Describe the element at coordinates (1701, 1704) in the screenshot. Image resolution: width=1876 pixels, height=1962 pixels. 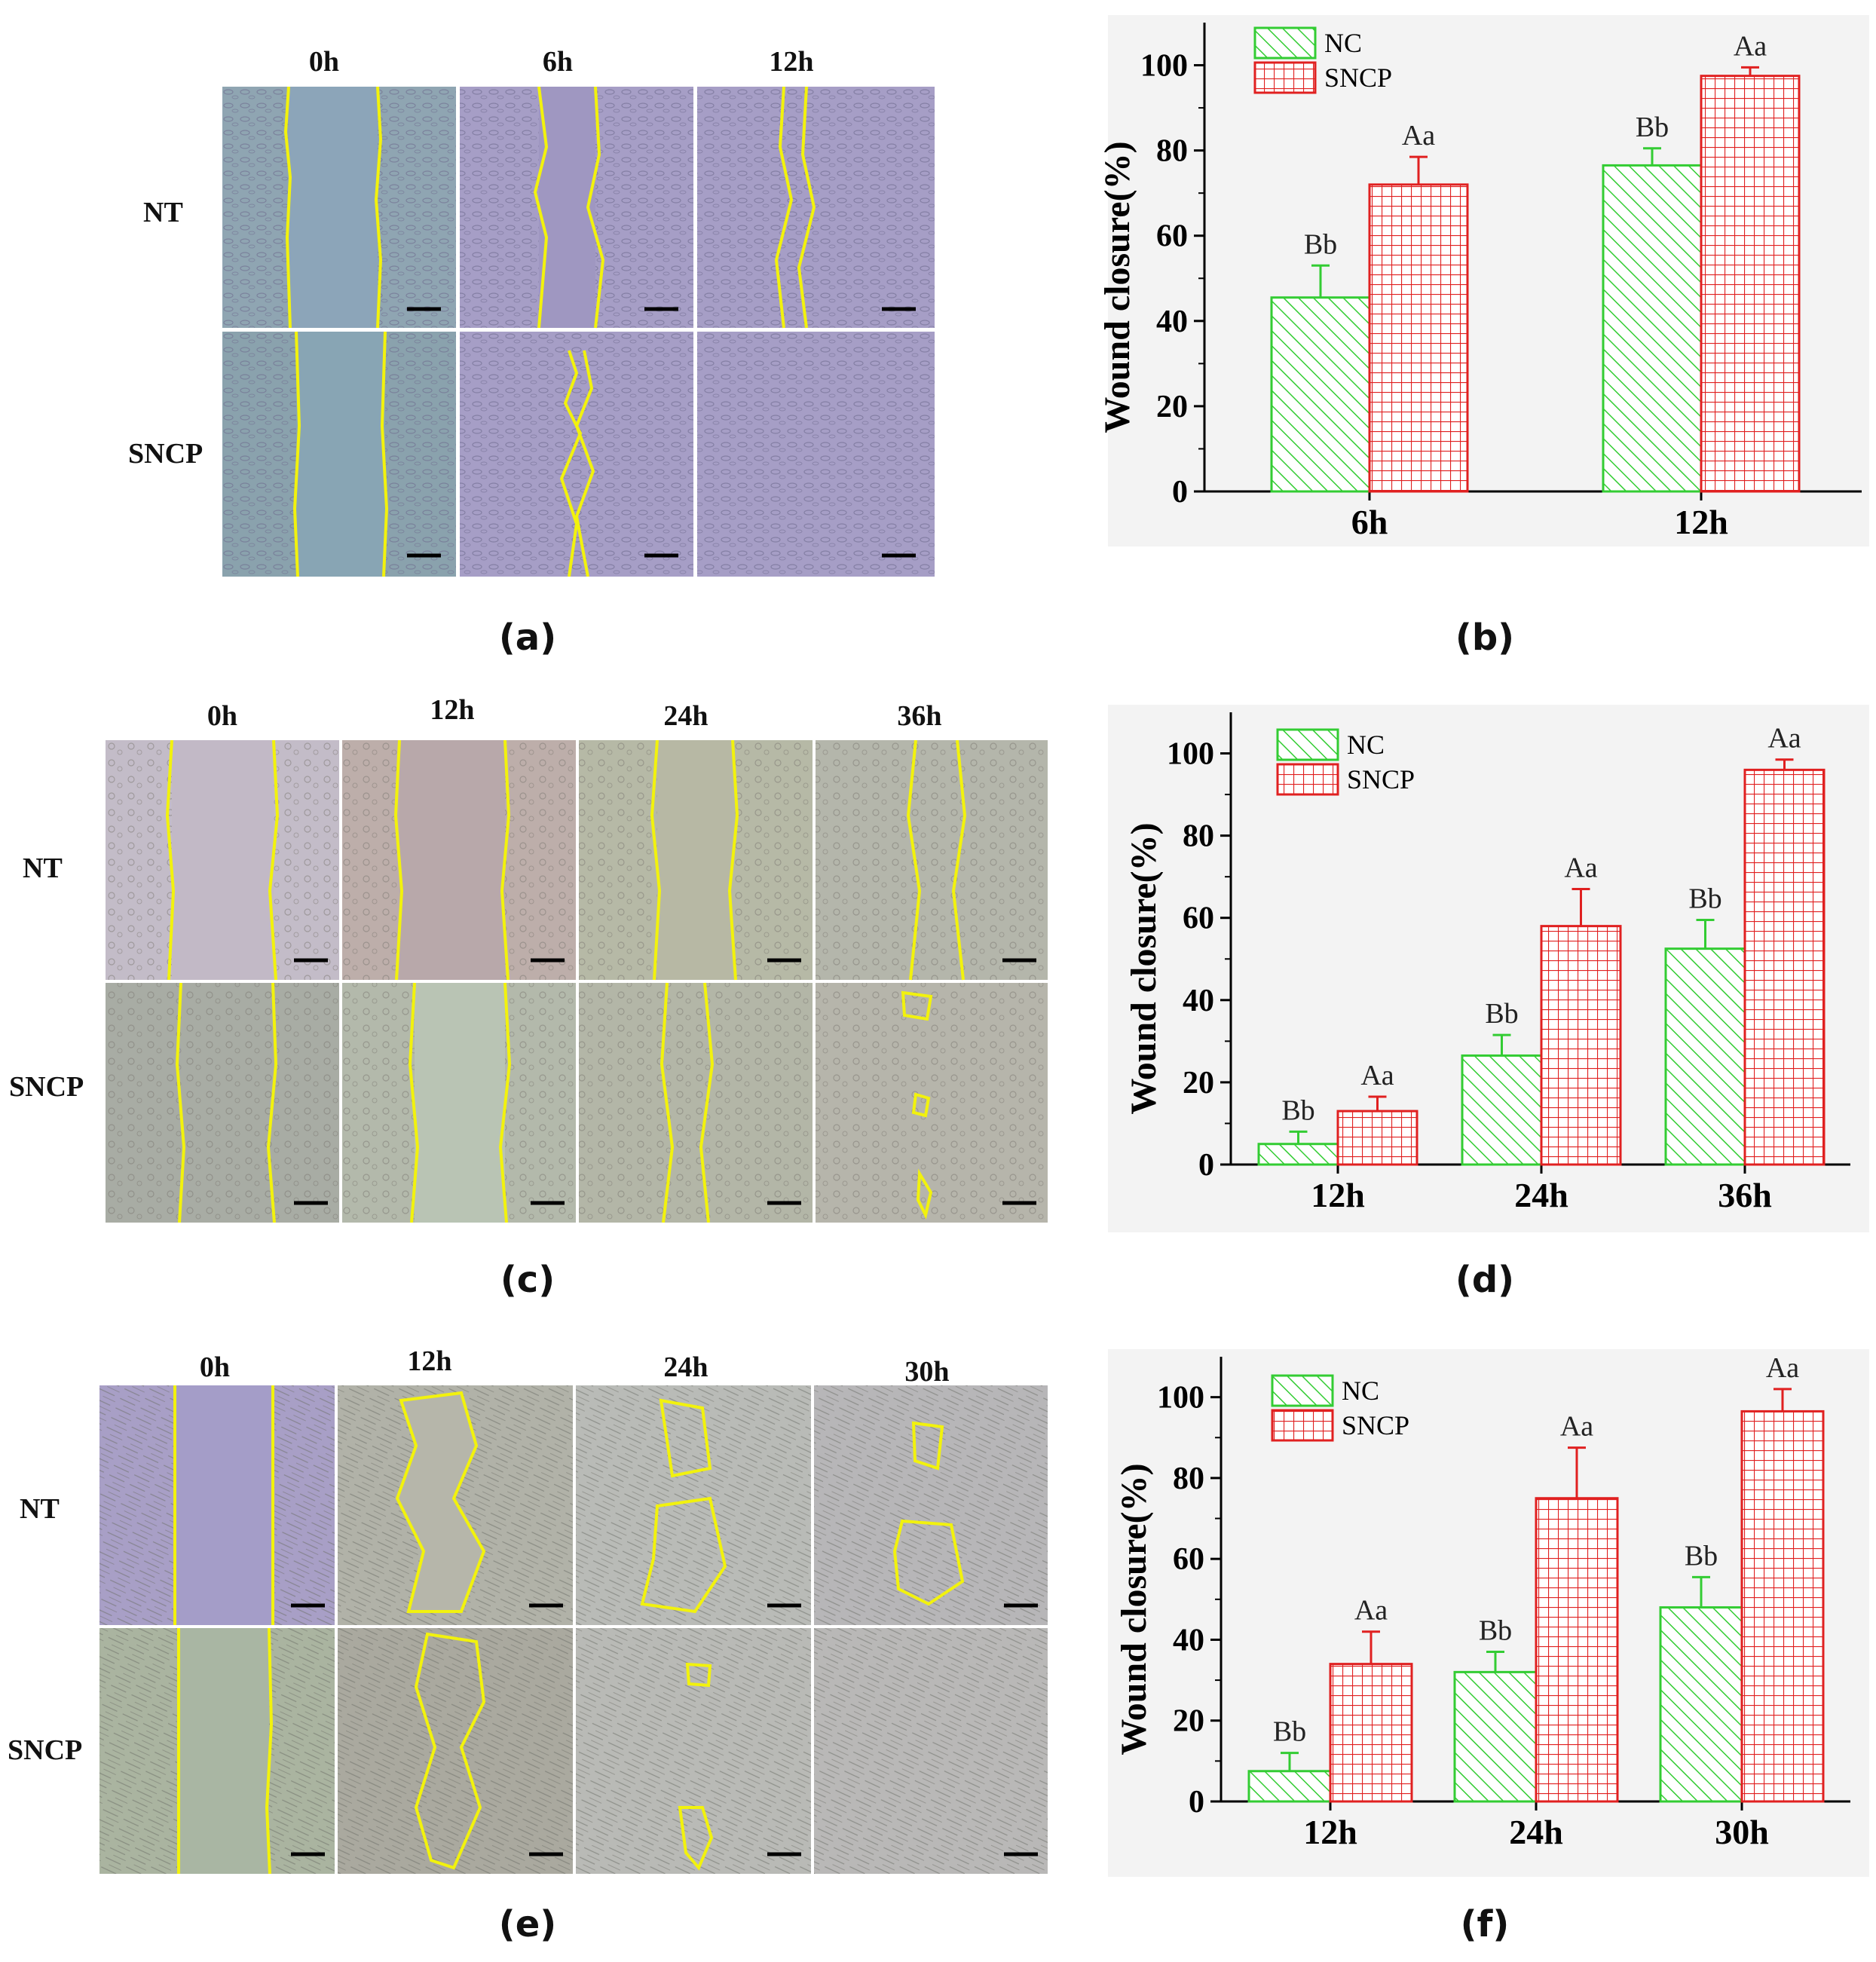
I see `bar-nc-30h` at that location.